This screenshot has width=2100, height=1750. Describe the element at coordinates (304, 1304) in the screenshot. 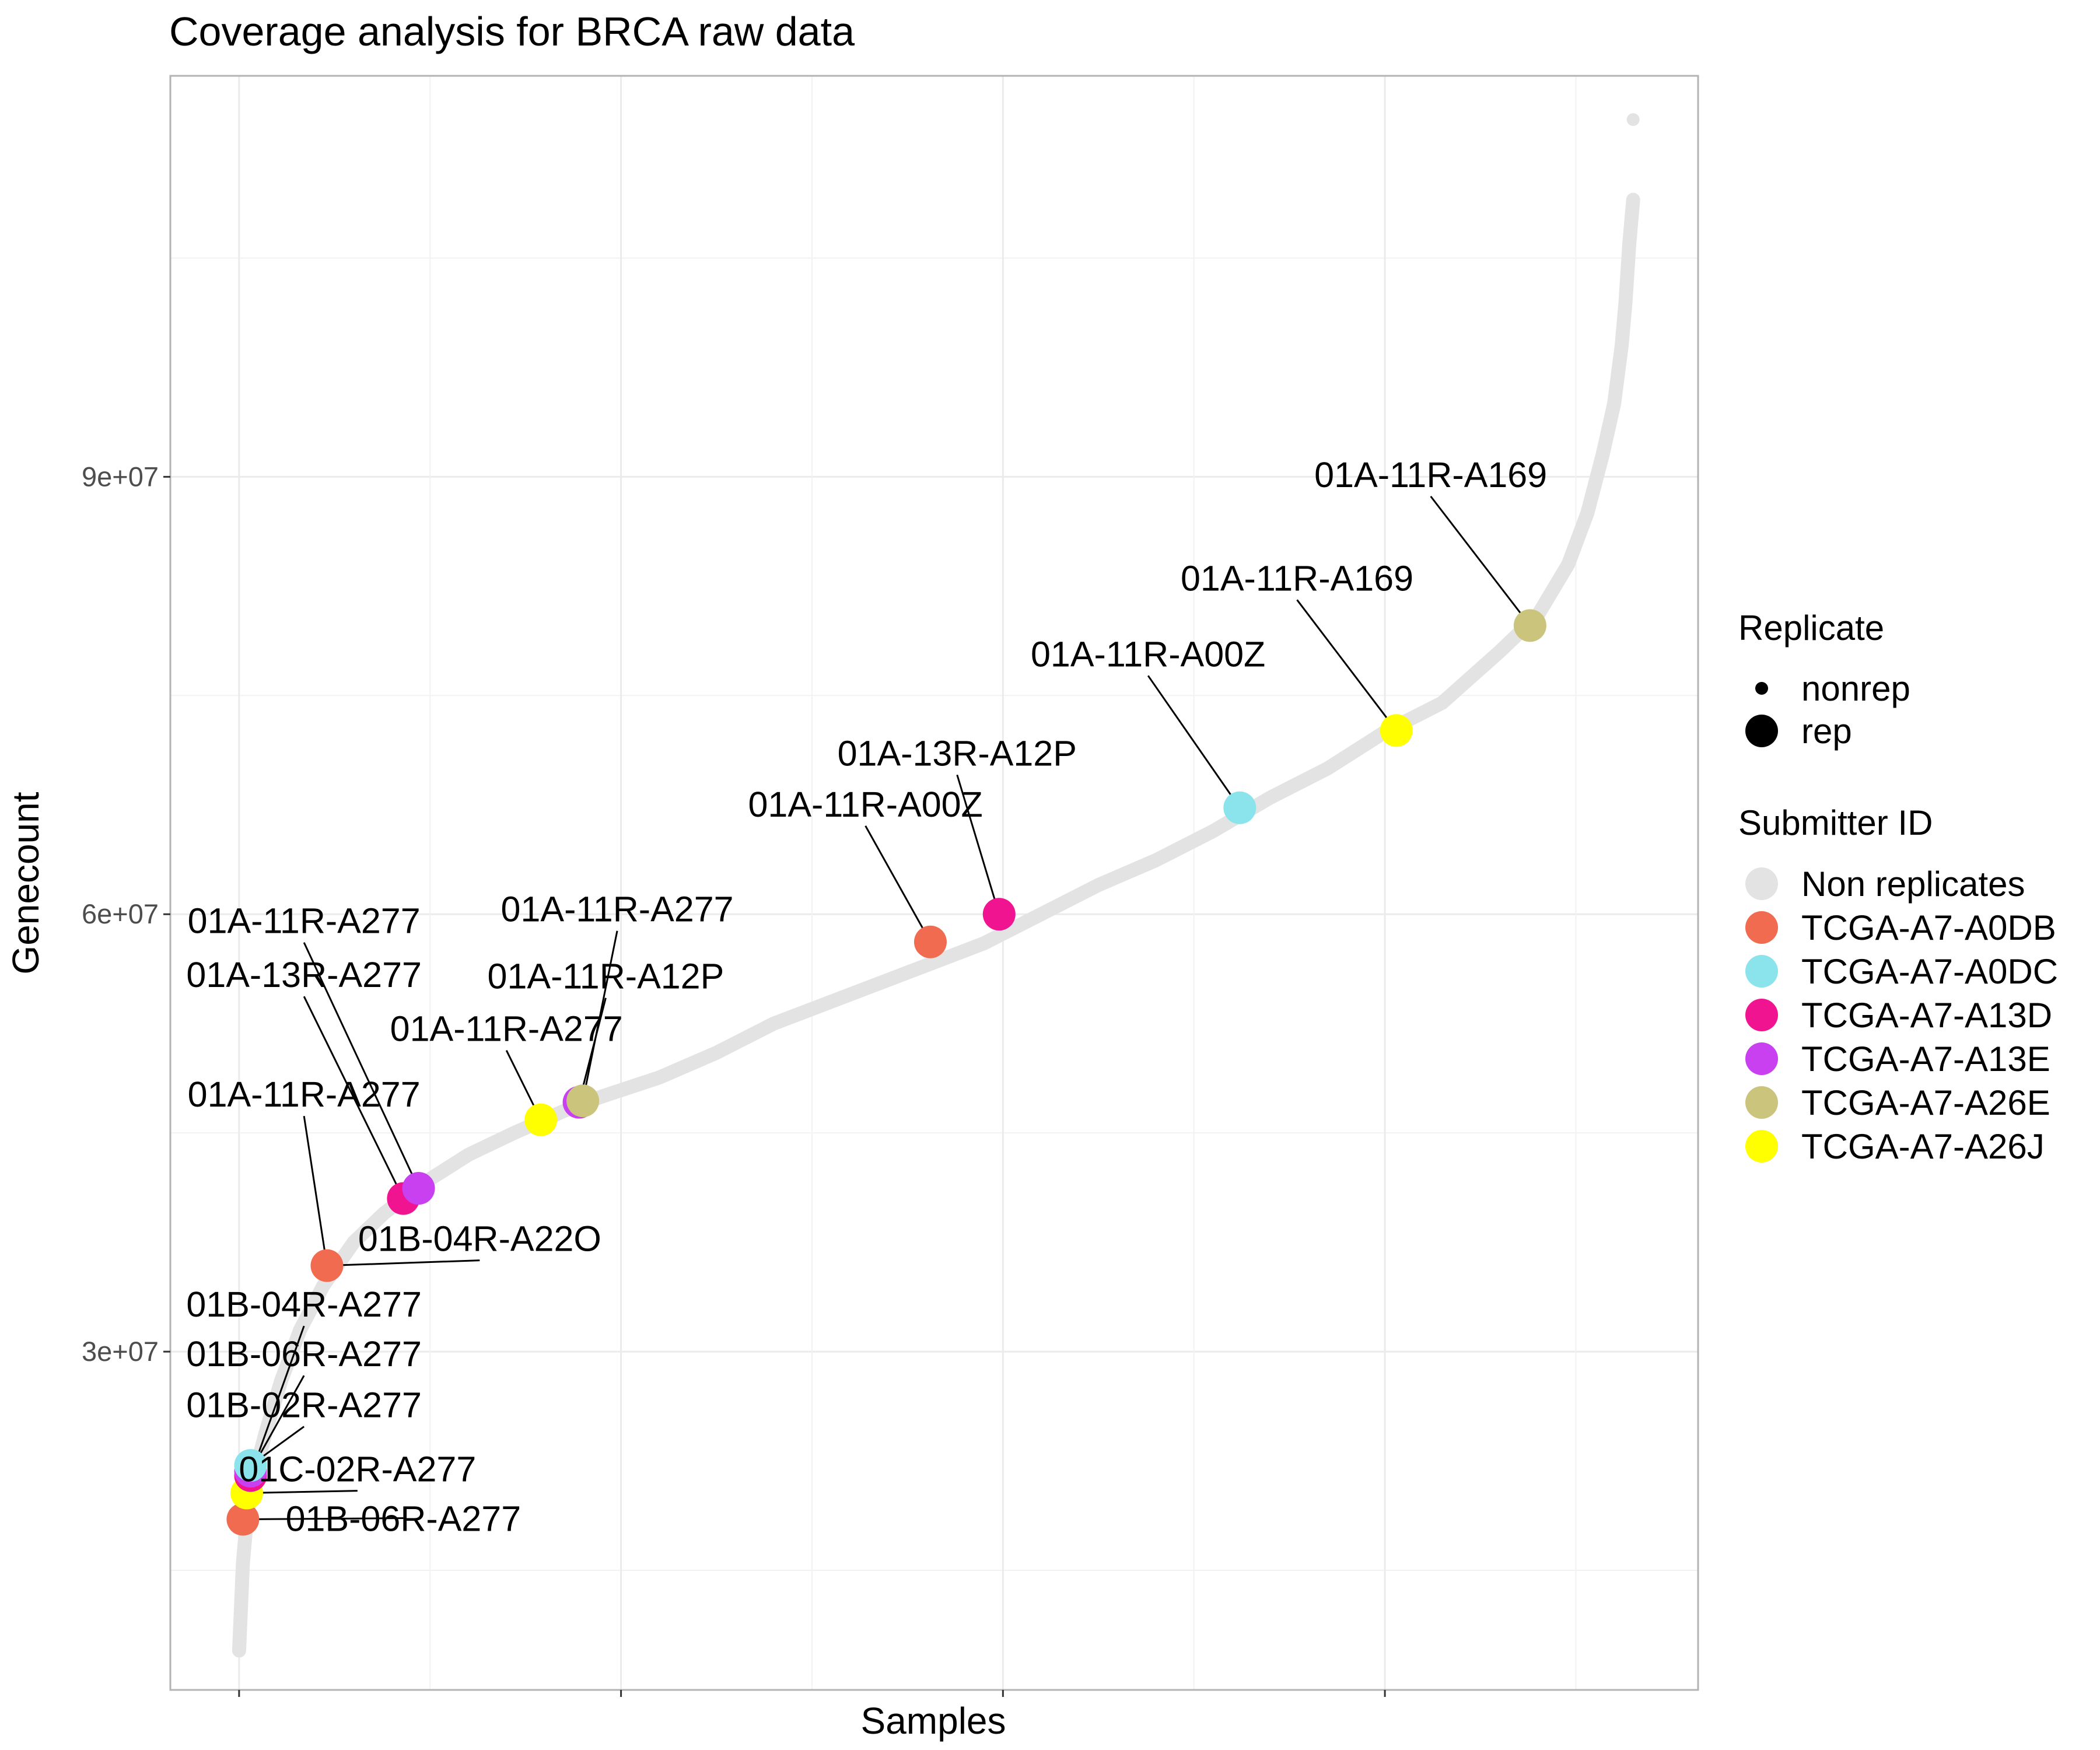

I see `annotation-label: 01B-04R-A277` at that location.